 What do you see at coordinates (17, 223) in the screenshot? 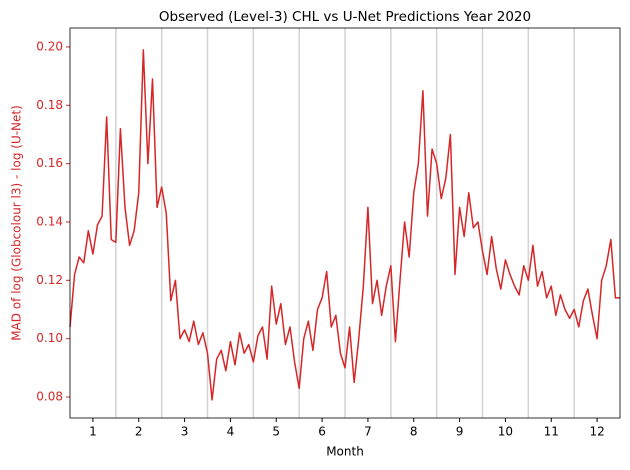
I see `y-axis-label: MAD of log (Globcolour l3) - log (U-Net)` at bounding box center [17, 223].